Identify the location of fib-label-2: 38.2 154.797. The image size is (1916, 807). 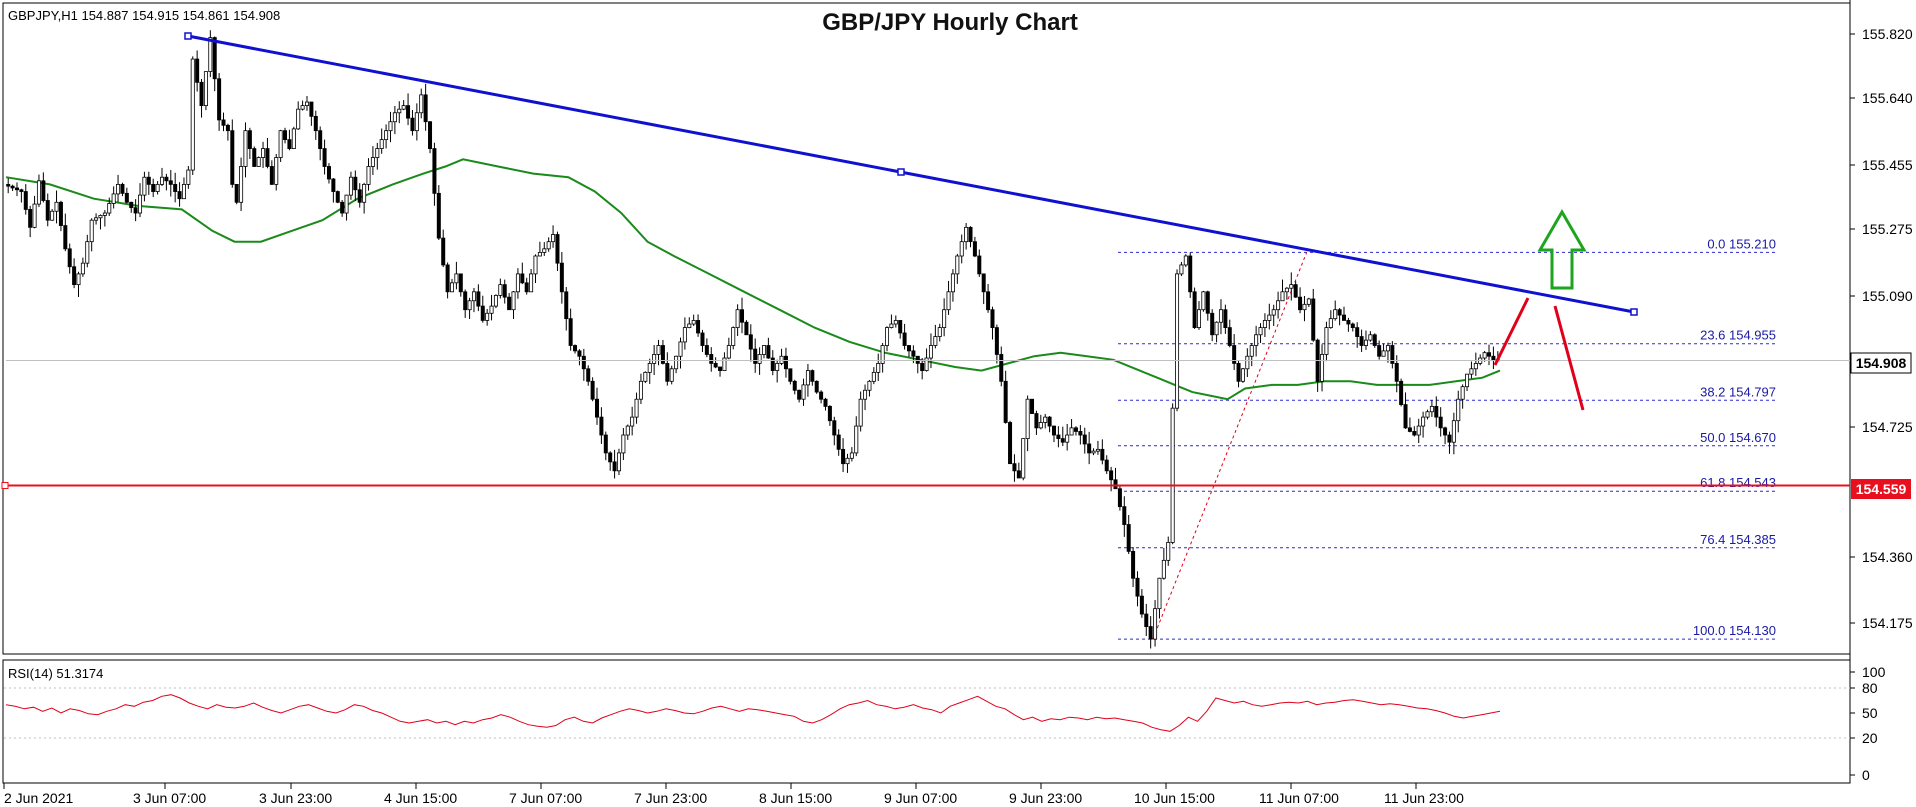
(1738, 391).